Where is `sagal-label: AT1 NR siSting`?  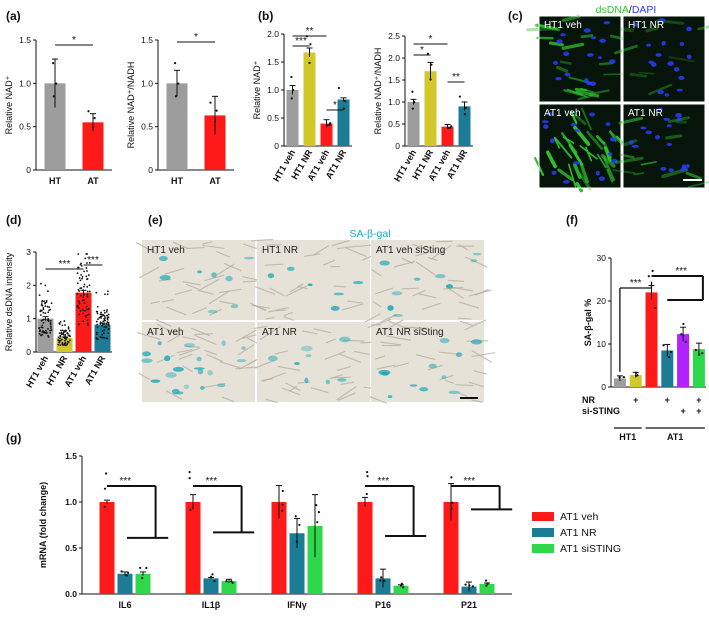 sagal-label: AT1 NR siSting is located at coordinates (410, 332).